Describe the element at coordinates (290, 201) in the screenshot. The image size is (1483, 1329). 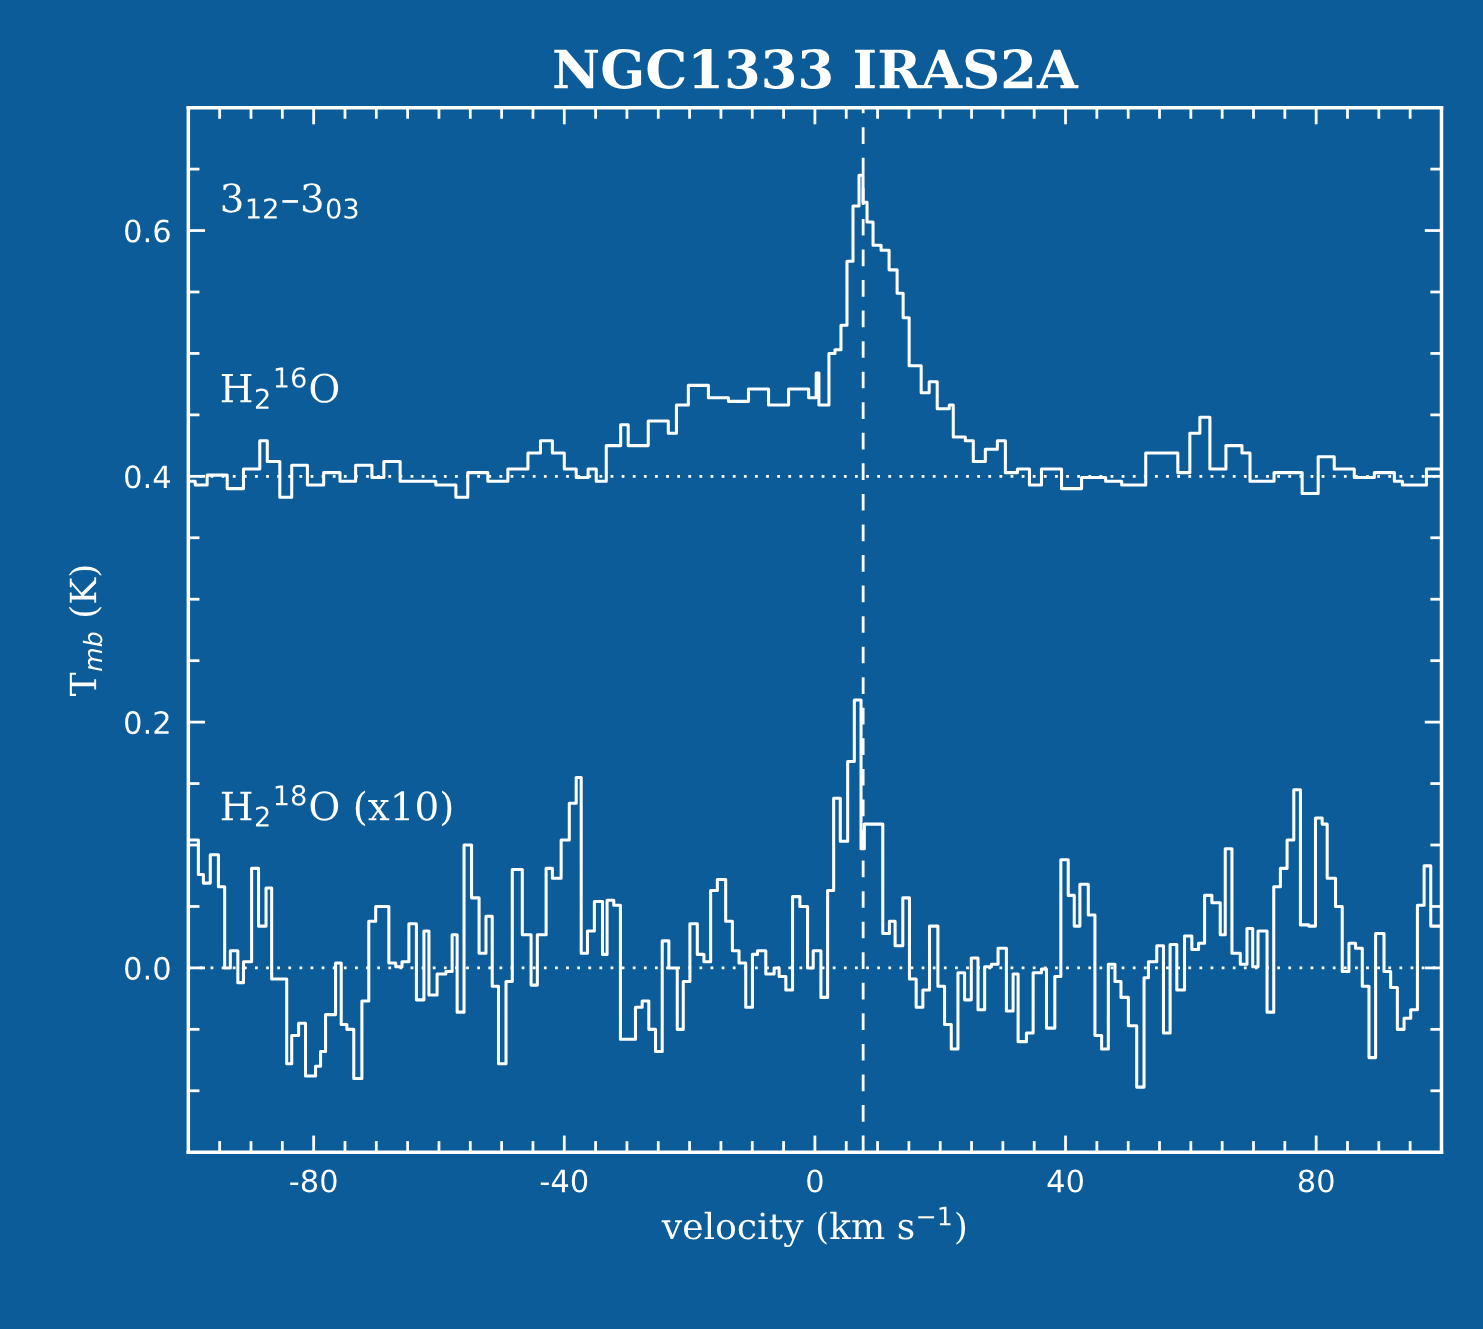
I see `annotation: 3$_{12}$–3$_{03}$` at that location.